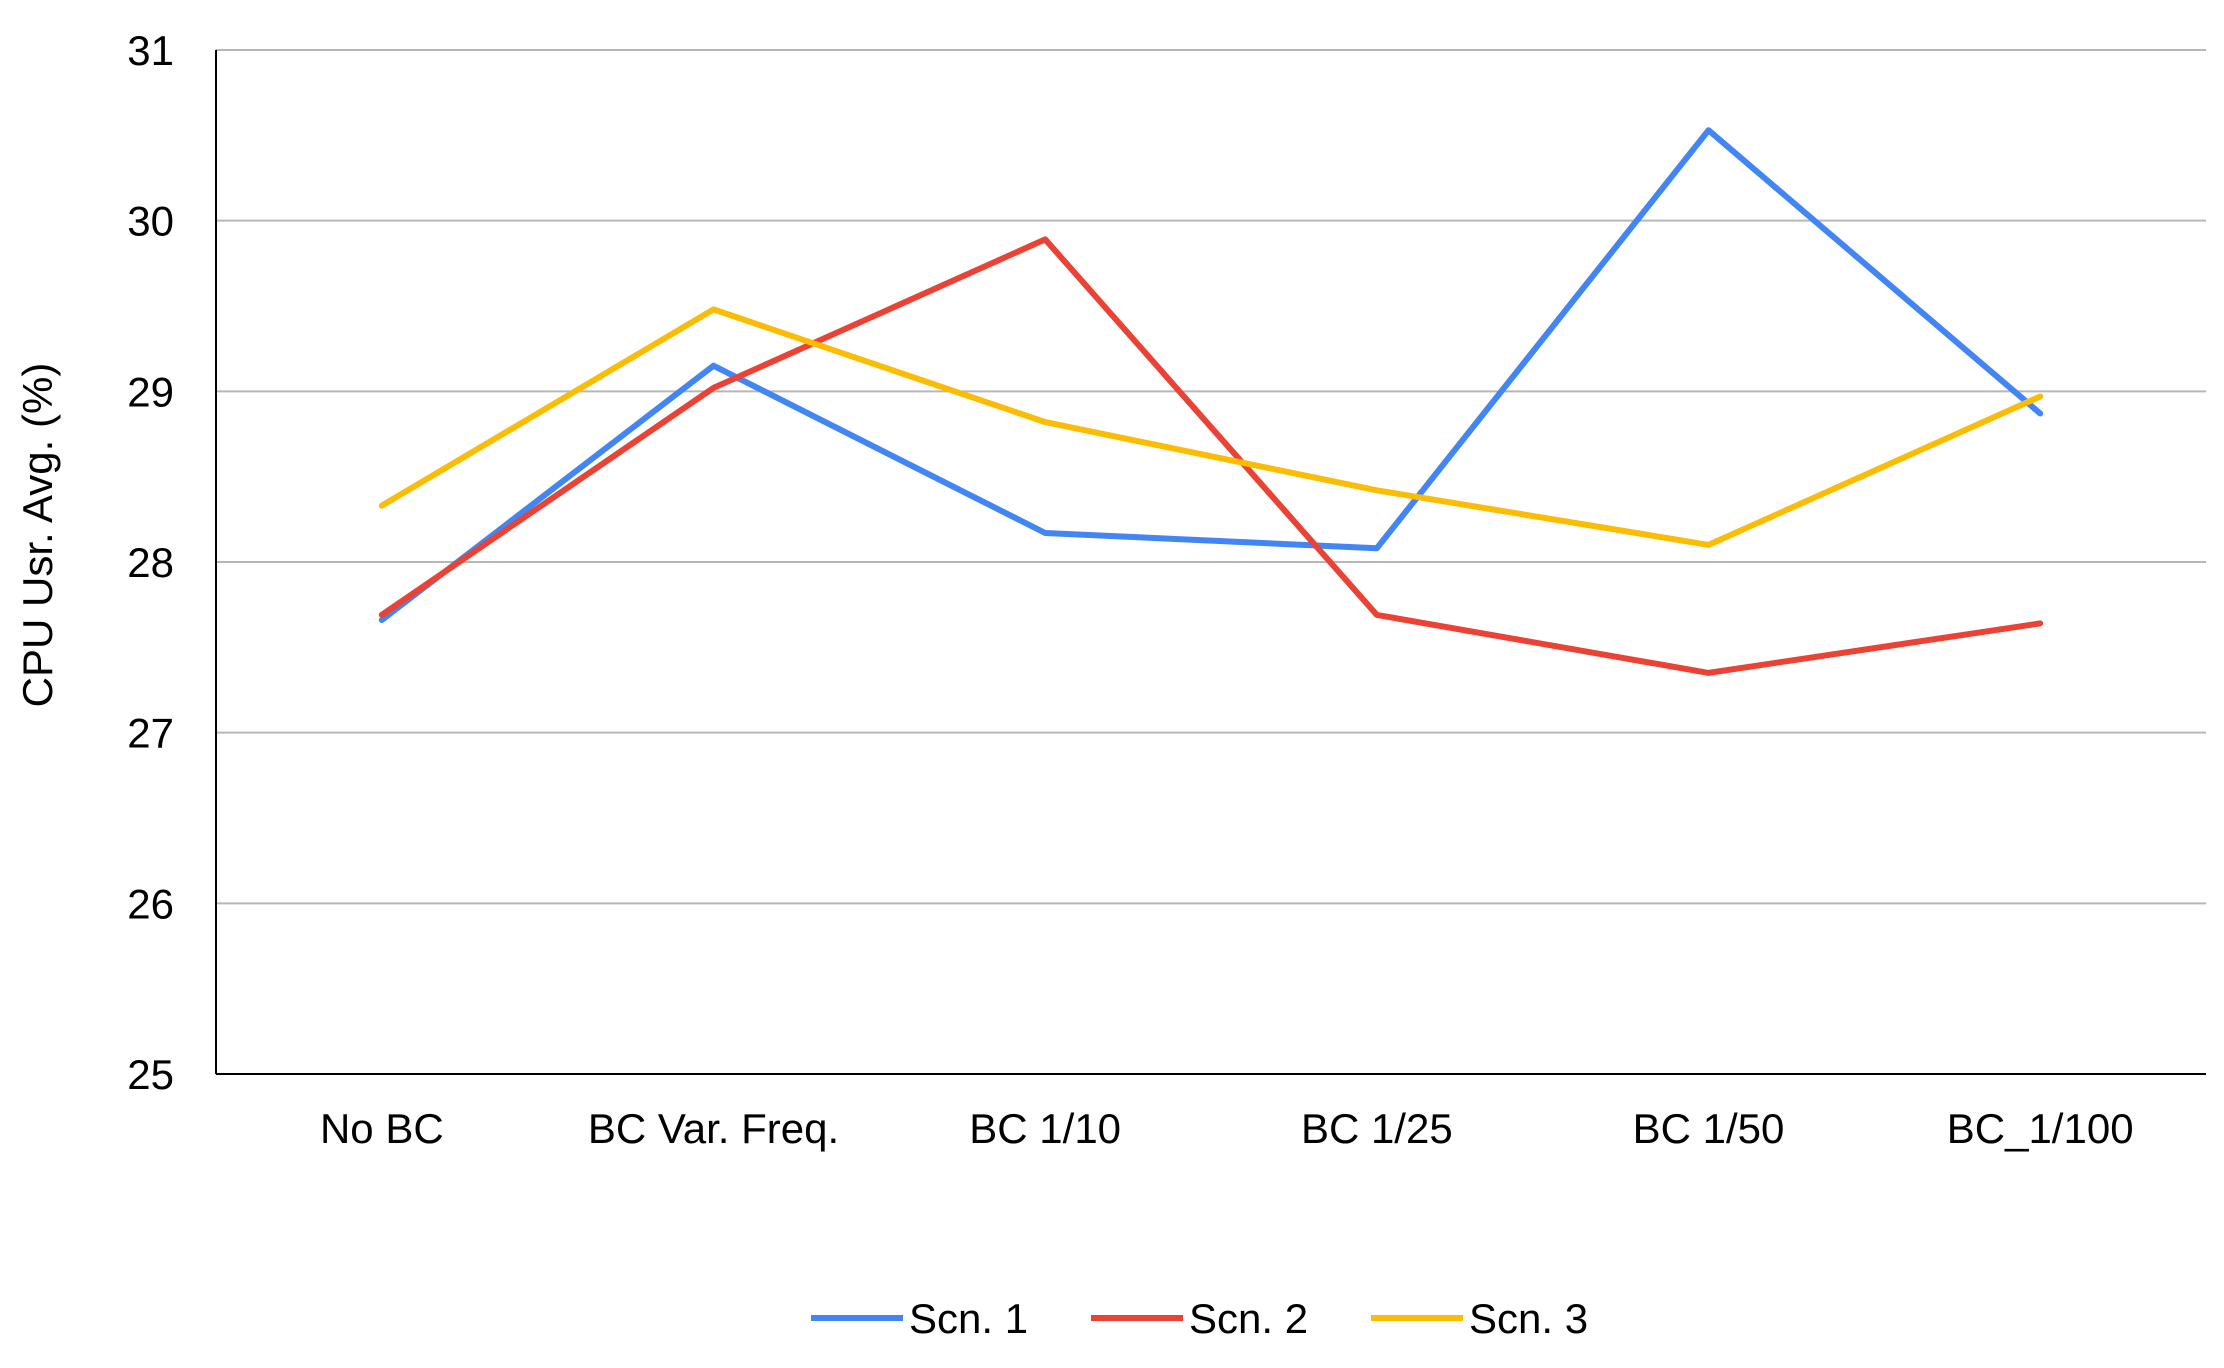 The image size is (2224, 1368). What do you see at coordinates (150, 1074) in the screenshot?
I see `y-tick-label: 25` at bounding box center [150, 1074].